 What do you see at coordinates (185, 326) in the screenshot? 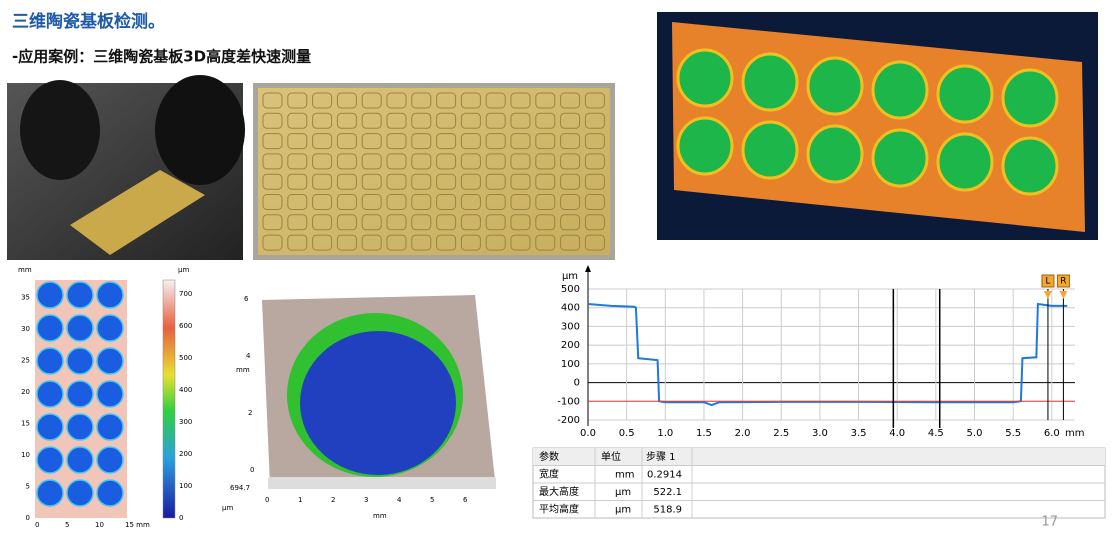
I see `colorbar-tick: 600` at bounding box center [185, 326].